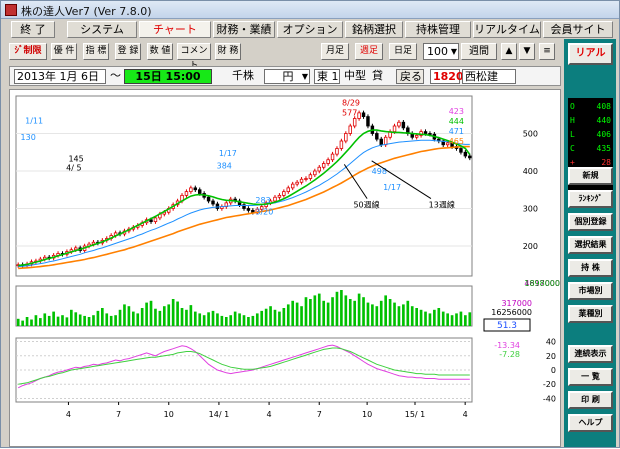 This screenshot has width=620, height=449. Describe the element at coordinates (590, 291) in the screenshot. I see `market-button: 市場別` at that location.